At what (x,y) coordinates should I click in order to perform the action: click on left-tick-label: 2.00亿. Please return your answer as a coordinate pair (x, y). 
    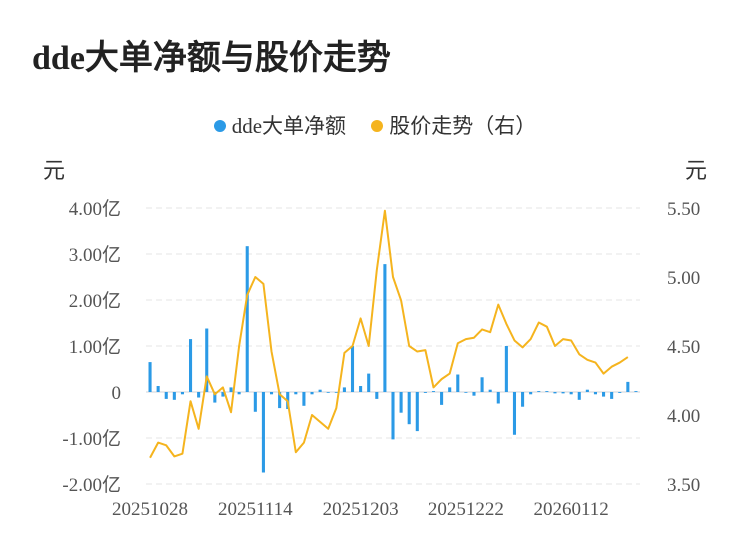
    Looking at the image, I should click on (95, 301).